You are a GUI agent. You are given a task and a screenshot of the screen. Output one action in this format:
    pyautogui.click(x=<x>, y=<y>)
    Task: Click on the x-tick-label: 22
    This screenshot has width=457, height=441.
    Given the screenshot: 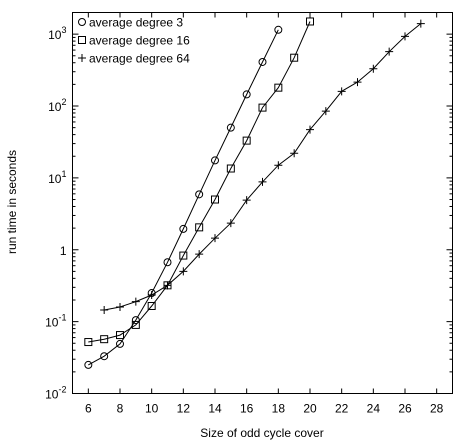 What is the action you would take?
    pyautogui.click(x=342, y=409)
    